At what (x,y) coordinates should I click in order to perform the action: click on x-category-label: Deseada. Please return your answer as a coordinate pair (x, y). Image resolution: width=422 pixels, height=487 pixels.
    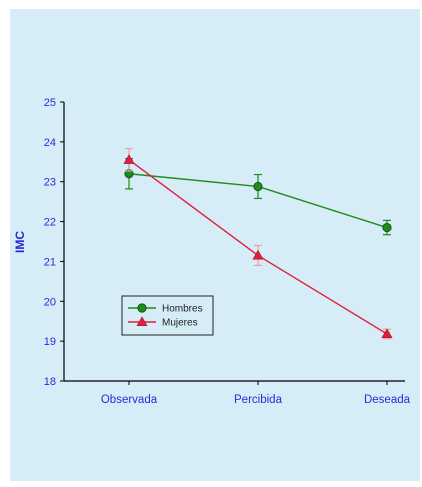
    Looking at the image, I should click on (387, 400).